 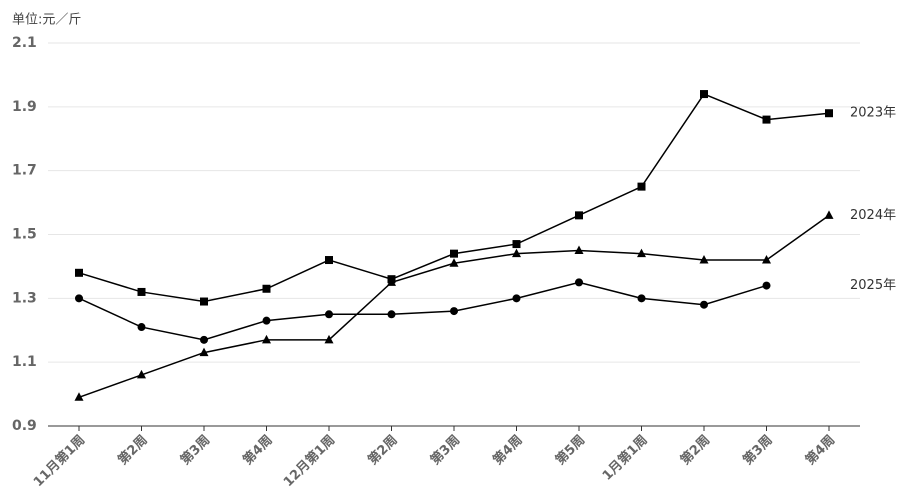 I want to click on y-tick-label: 1.5, so click(x=24, y=235).